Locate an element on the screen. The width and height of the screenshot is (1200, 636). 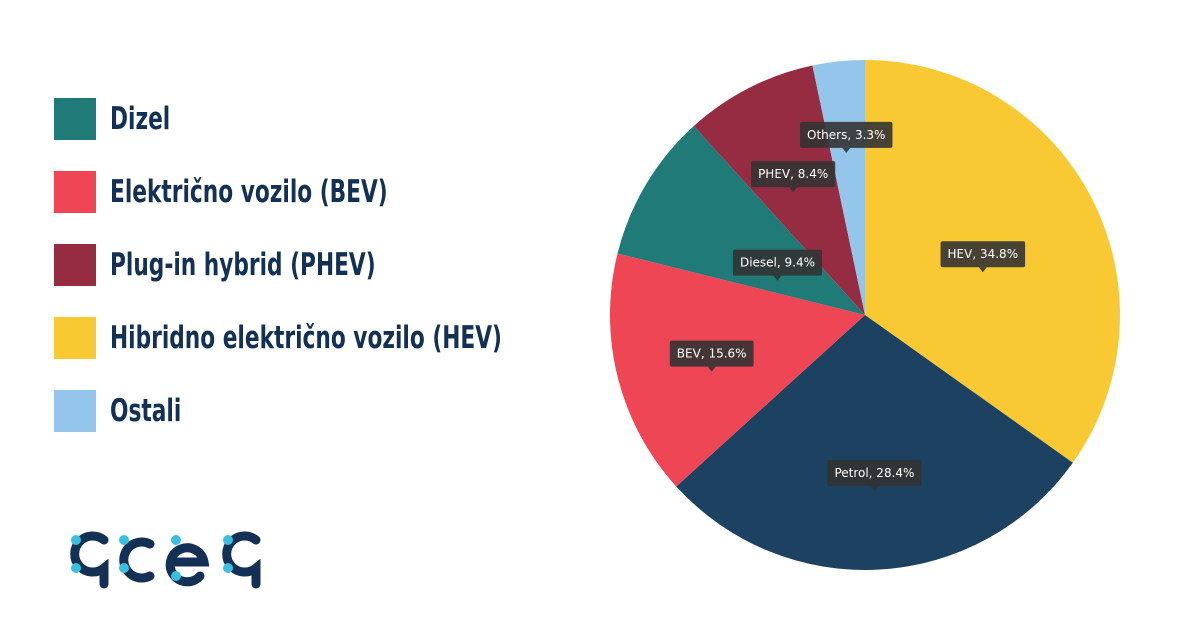
legend-item-dizel: Dizel is located at coordinates (362, 119).